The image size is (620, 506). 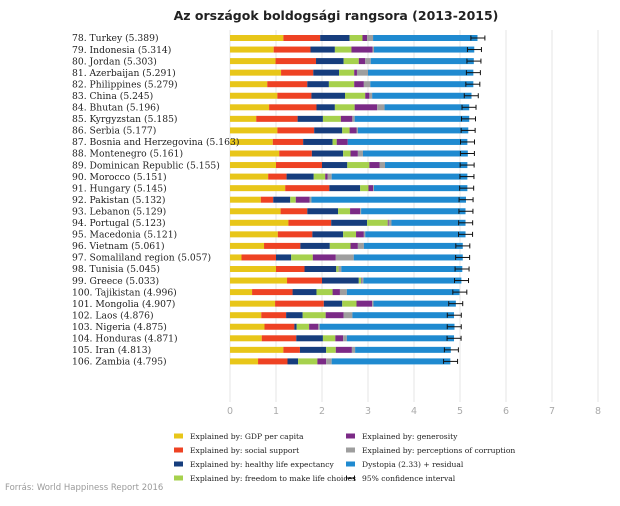 I want to click on row-label: 85. Kyrgyzstan (5.185), so click(x=125, y=119).